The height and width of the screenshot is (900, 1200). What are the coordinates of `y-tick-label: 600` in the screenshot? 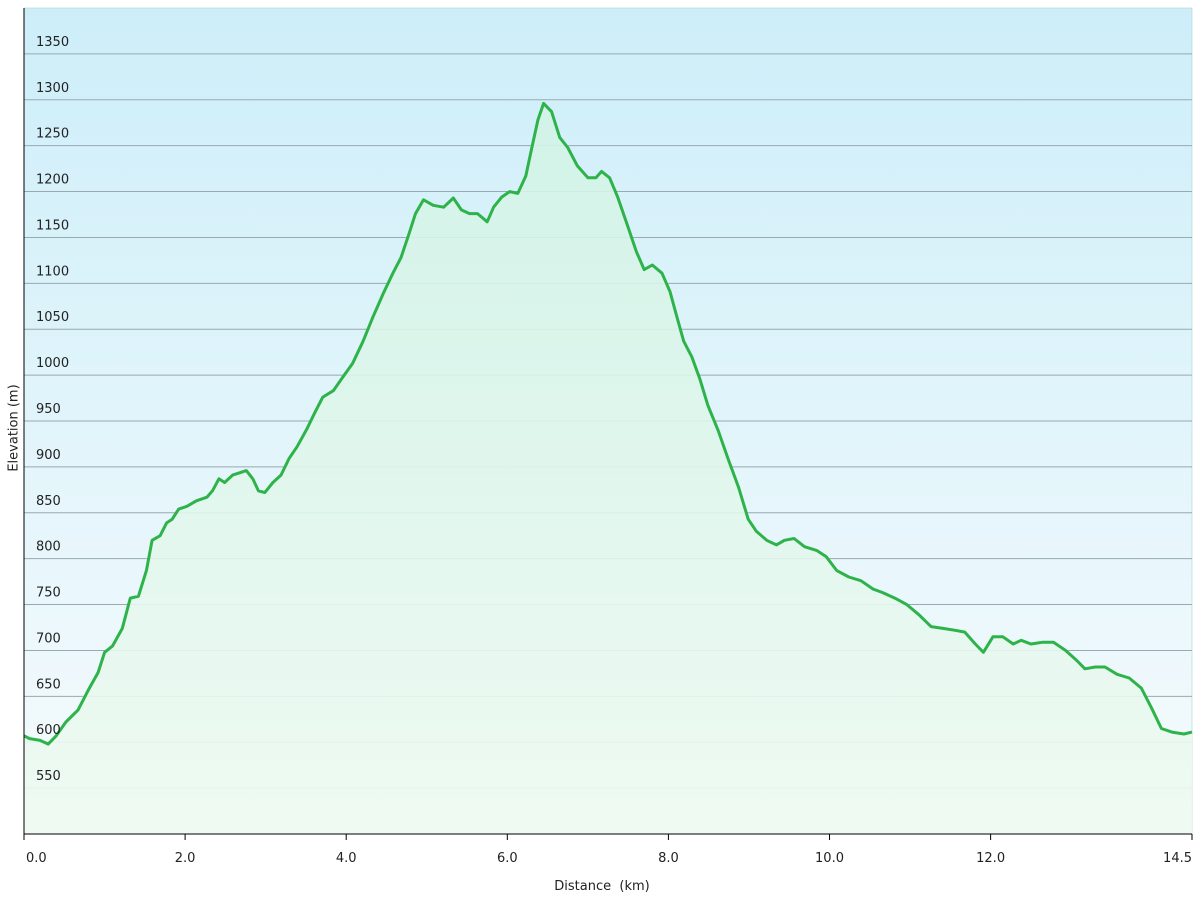 It's located at (48, 730).